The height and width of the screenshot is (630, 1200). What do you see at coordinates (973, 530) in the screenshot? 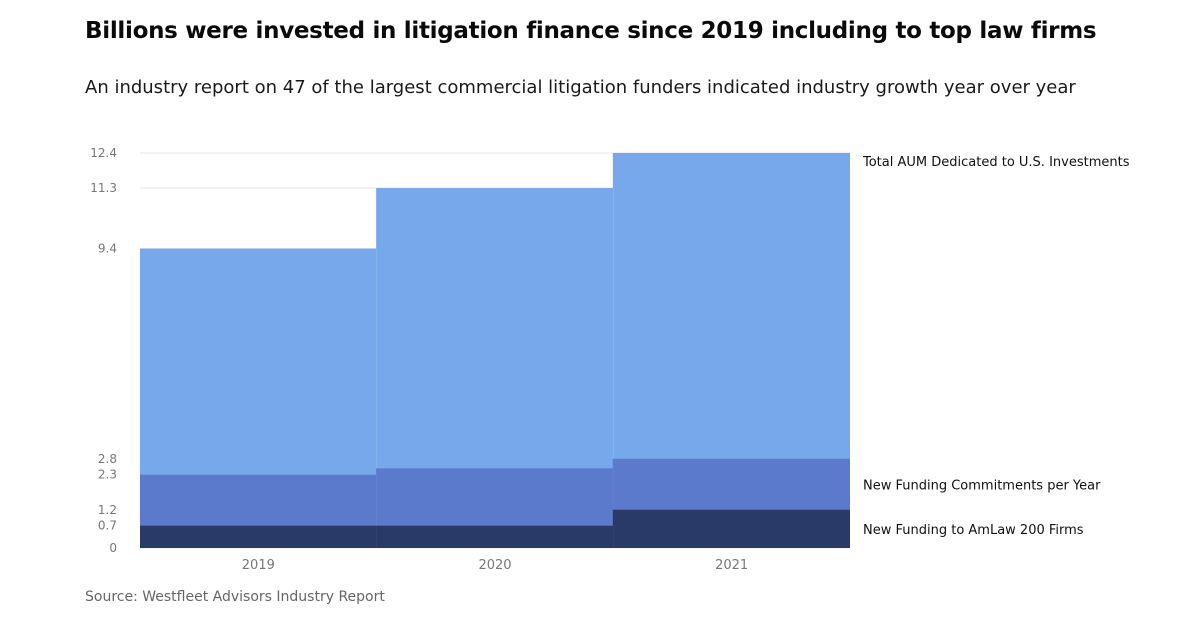
I see `series-amlaw-funding-label: New Funding to AmLaw 200 Firms` at bounding box center [973, 530].